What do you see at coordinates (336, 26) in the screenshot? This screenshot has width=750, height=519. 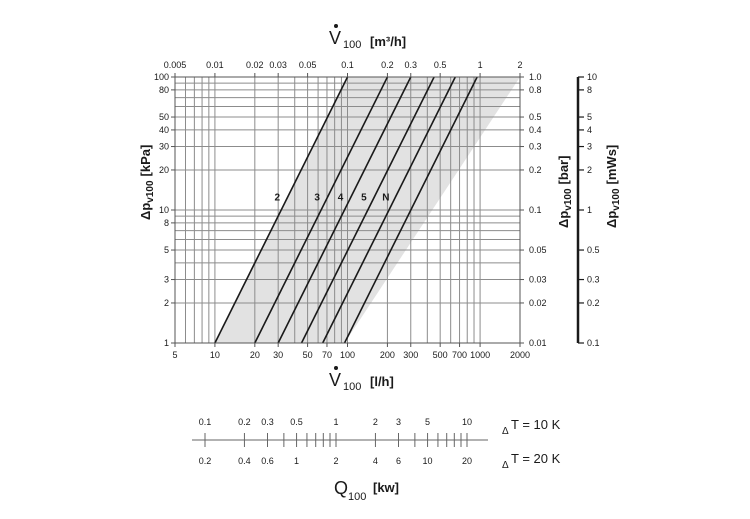 I see `top-axis-title-dot` at bounding box center [336, 26].